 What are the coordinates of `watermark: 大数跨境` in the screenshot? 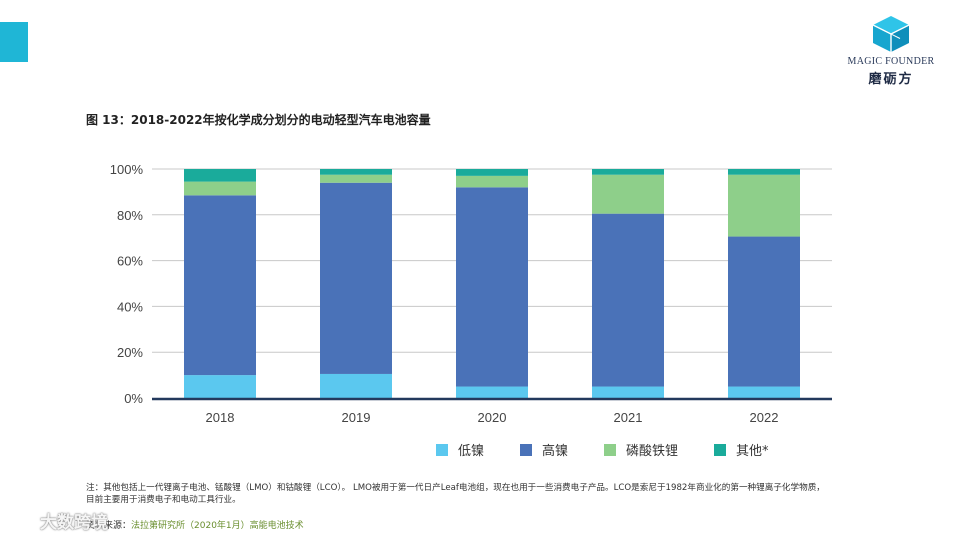 It's located at (57, 520).